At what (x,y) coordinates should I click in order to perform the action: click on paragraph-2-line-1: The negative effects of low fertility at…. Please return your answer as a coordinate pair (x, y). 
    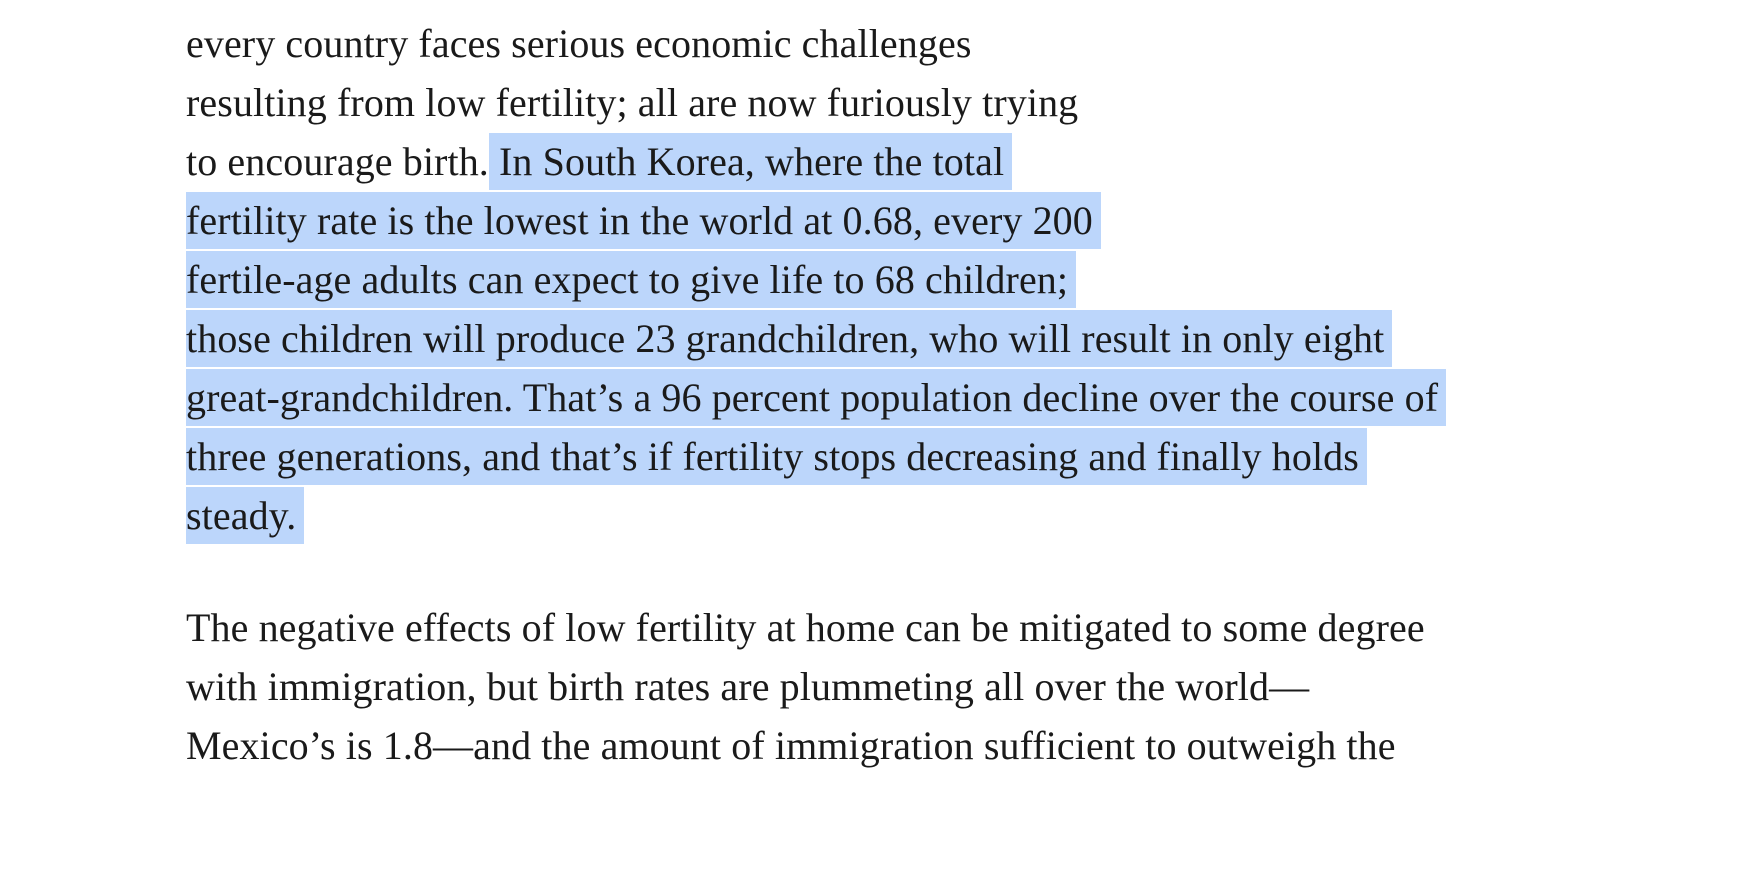
    Looking at the image, I should click on (805, 627).